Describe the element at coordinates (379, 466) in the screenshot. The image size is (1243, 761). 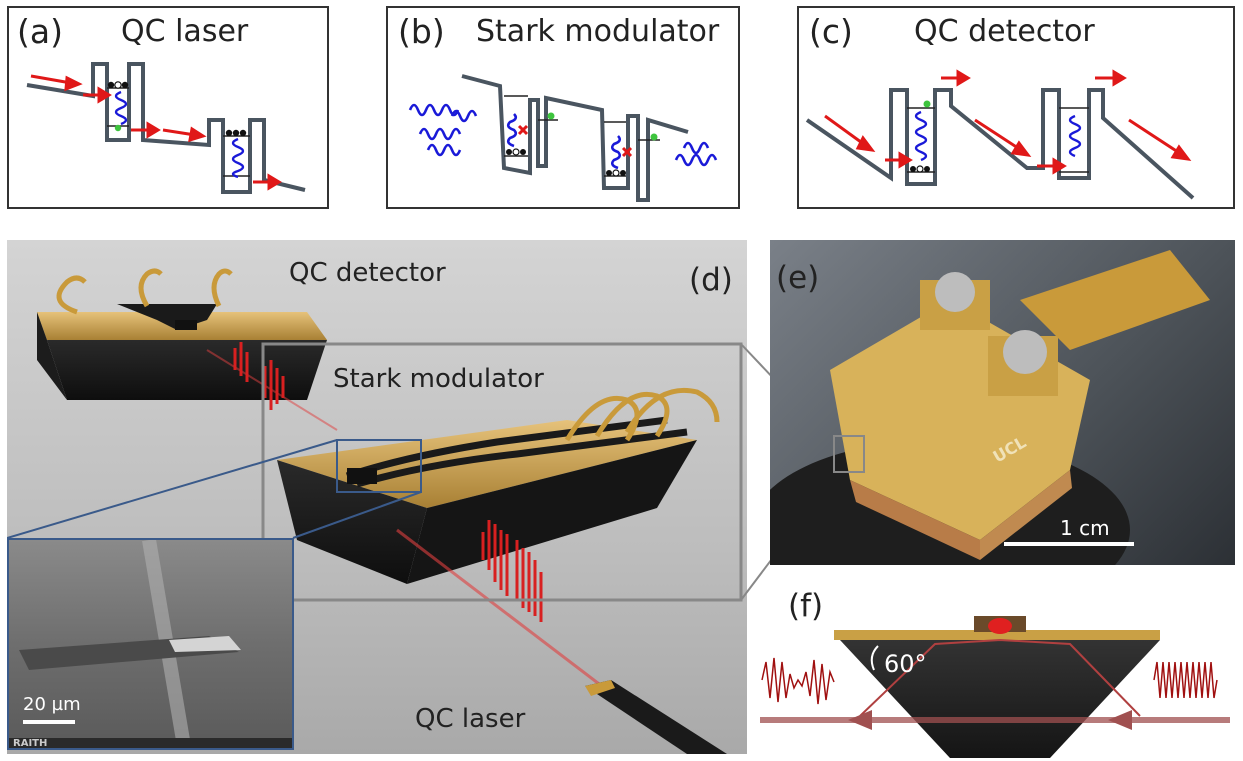
I see `sem-zoom-box` at that location.